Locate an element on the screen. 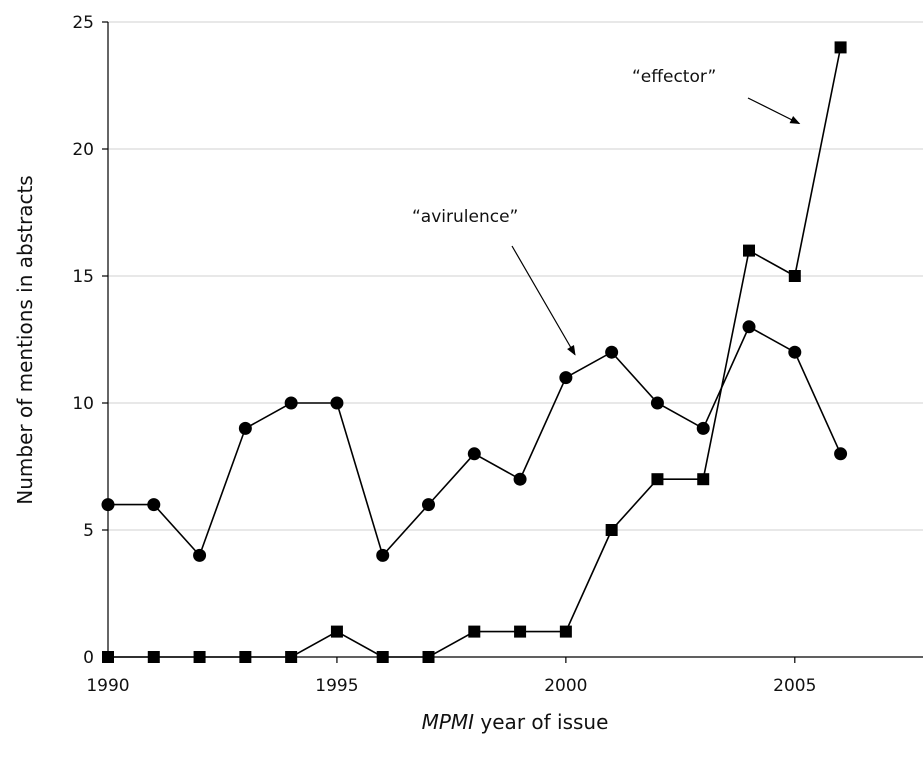  y-axis-title: Number of mentions in abstracts is located at coordinates (25, 339).